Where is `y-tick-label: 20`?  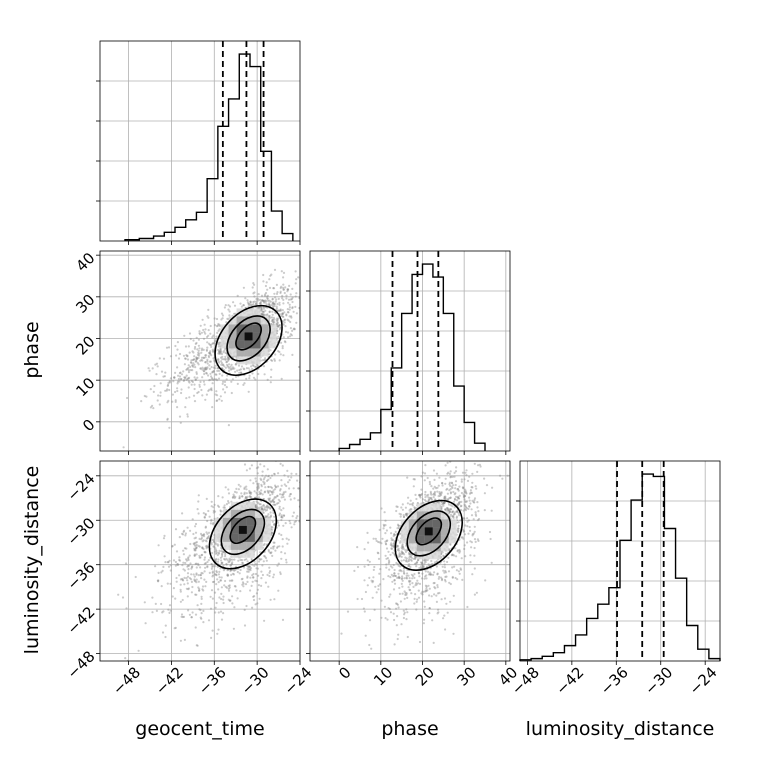 y-tick-label: 20 is located at coordinates (85, 345).